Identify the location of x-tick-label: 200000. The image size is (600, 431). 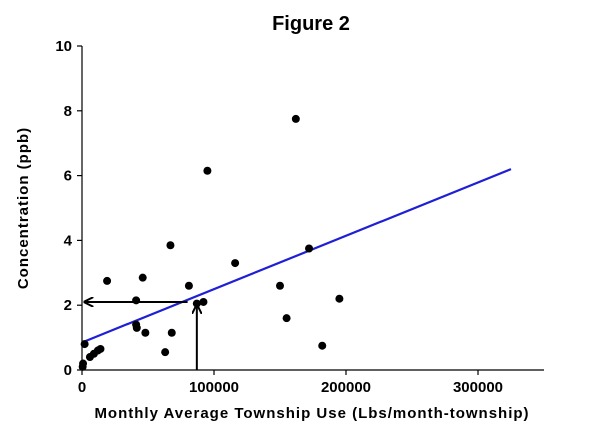
(346, 387).